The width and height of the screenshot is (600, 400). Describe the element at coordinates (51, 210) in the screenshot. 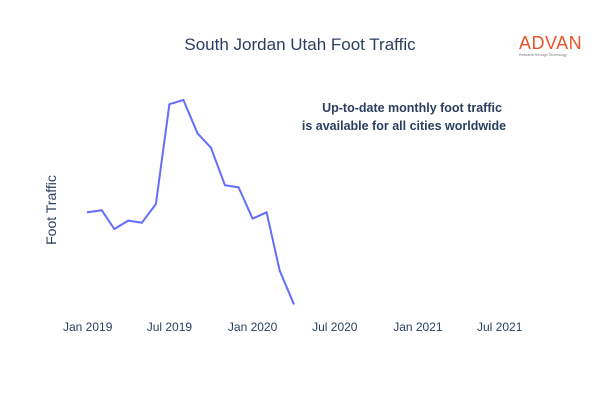

I see `y-axis-title: Foot Traffic` at that location.